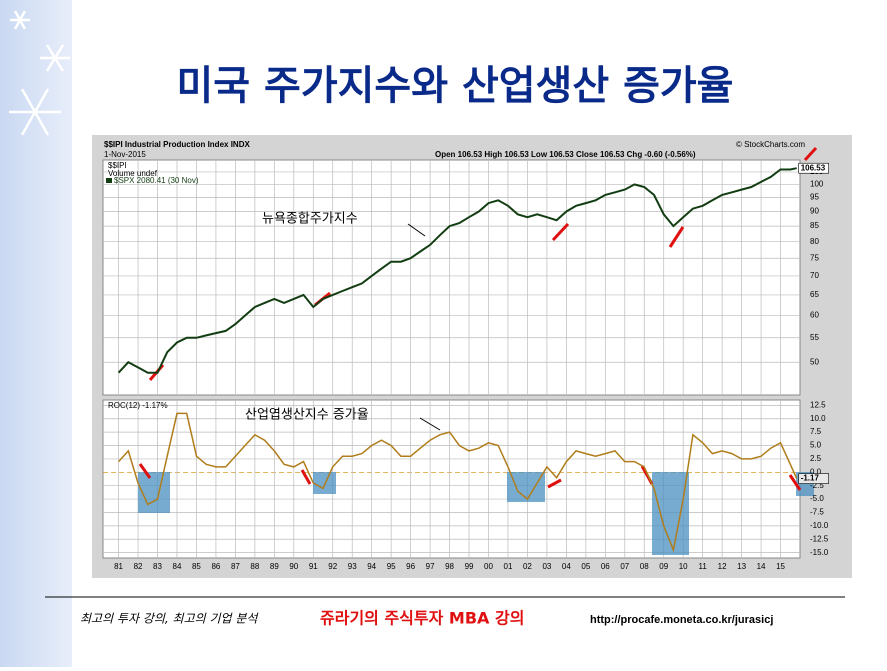 The image size is (887, 671). I want to click on y-tick-label: 90, so click(814, 211).